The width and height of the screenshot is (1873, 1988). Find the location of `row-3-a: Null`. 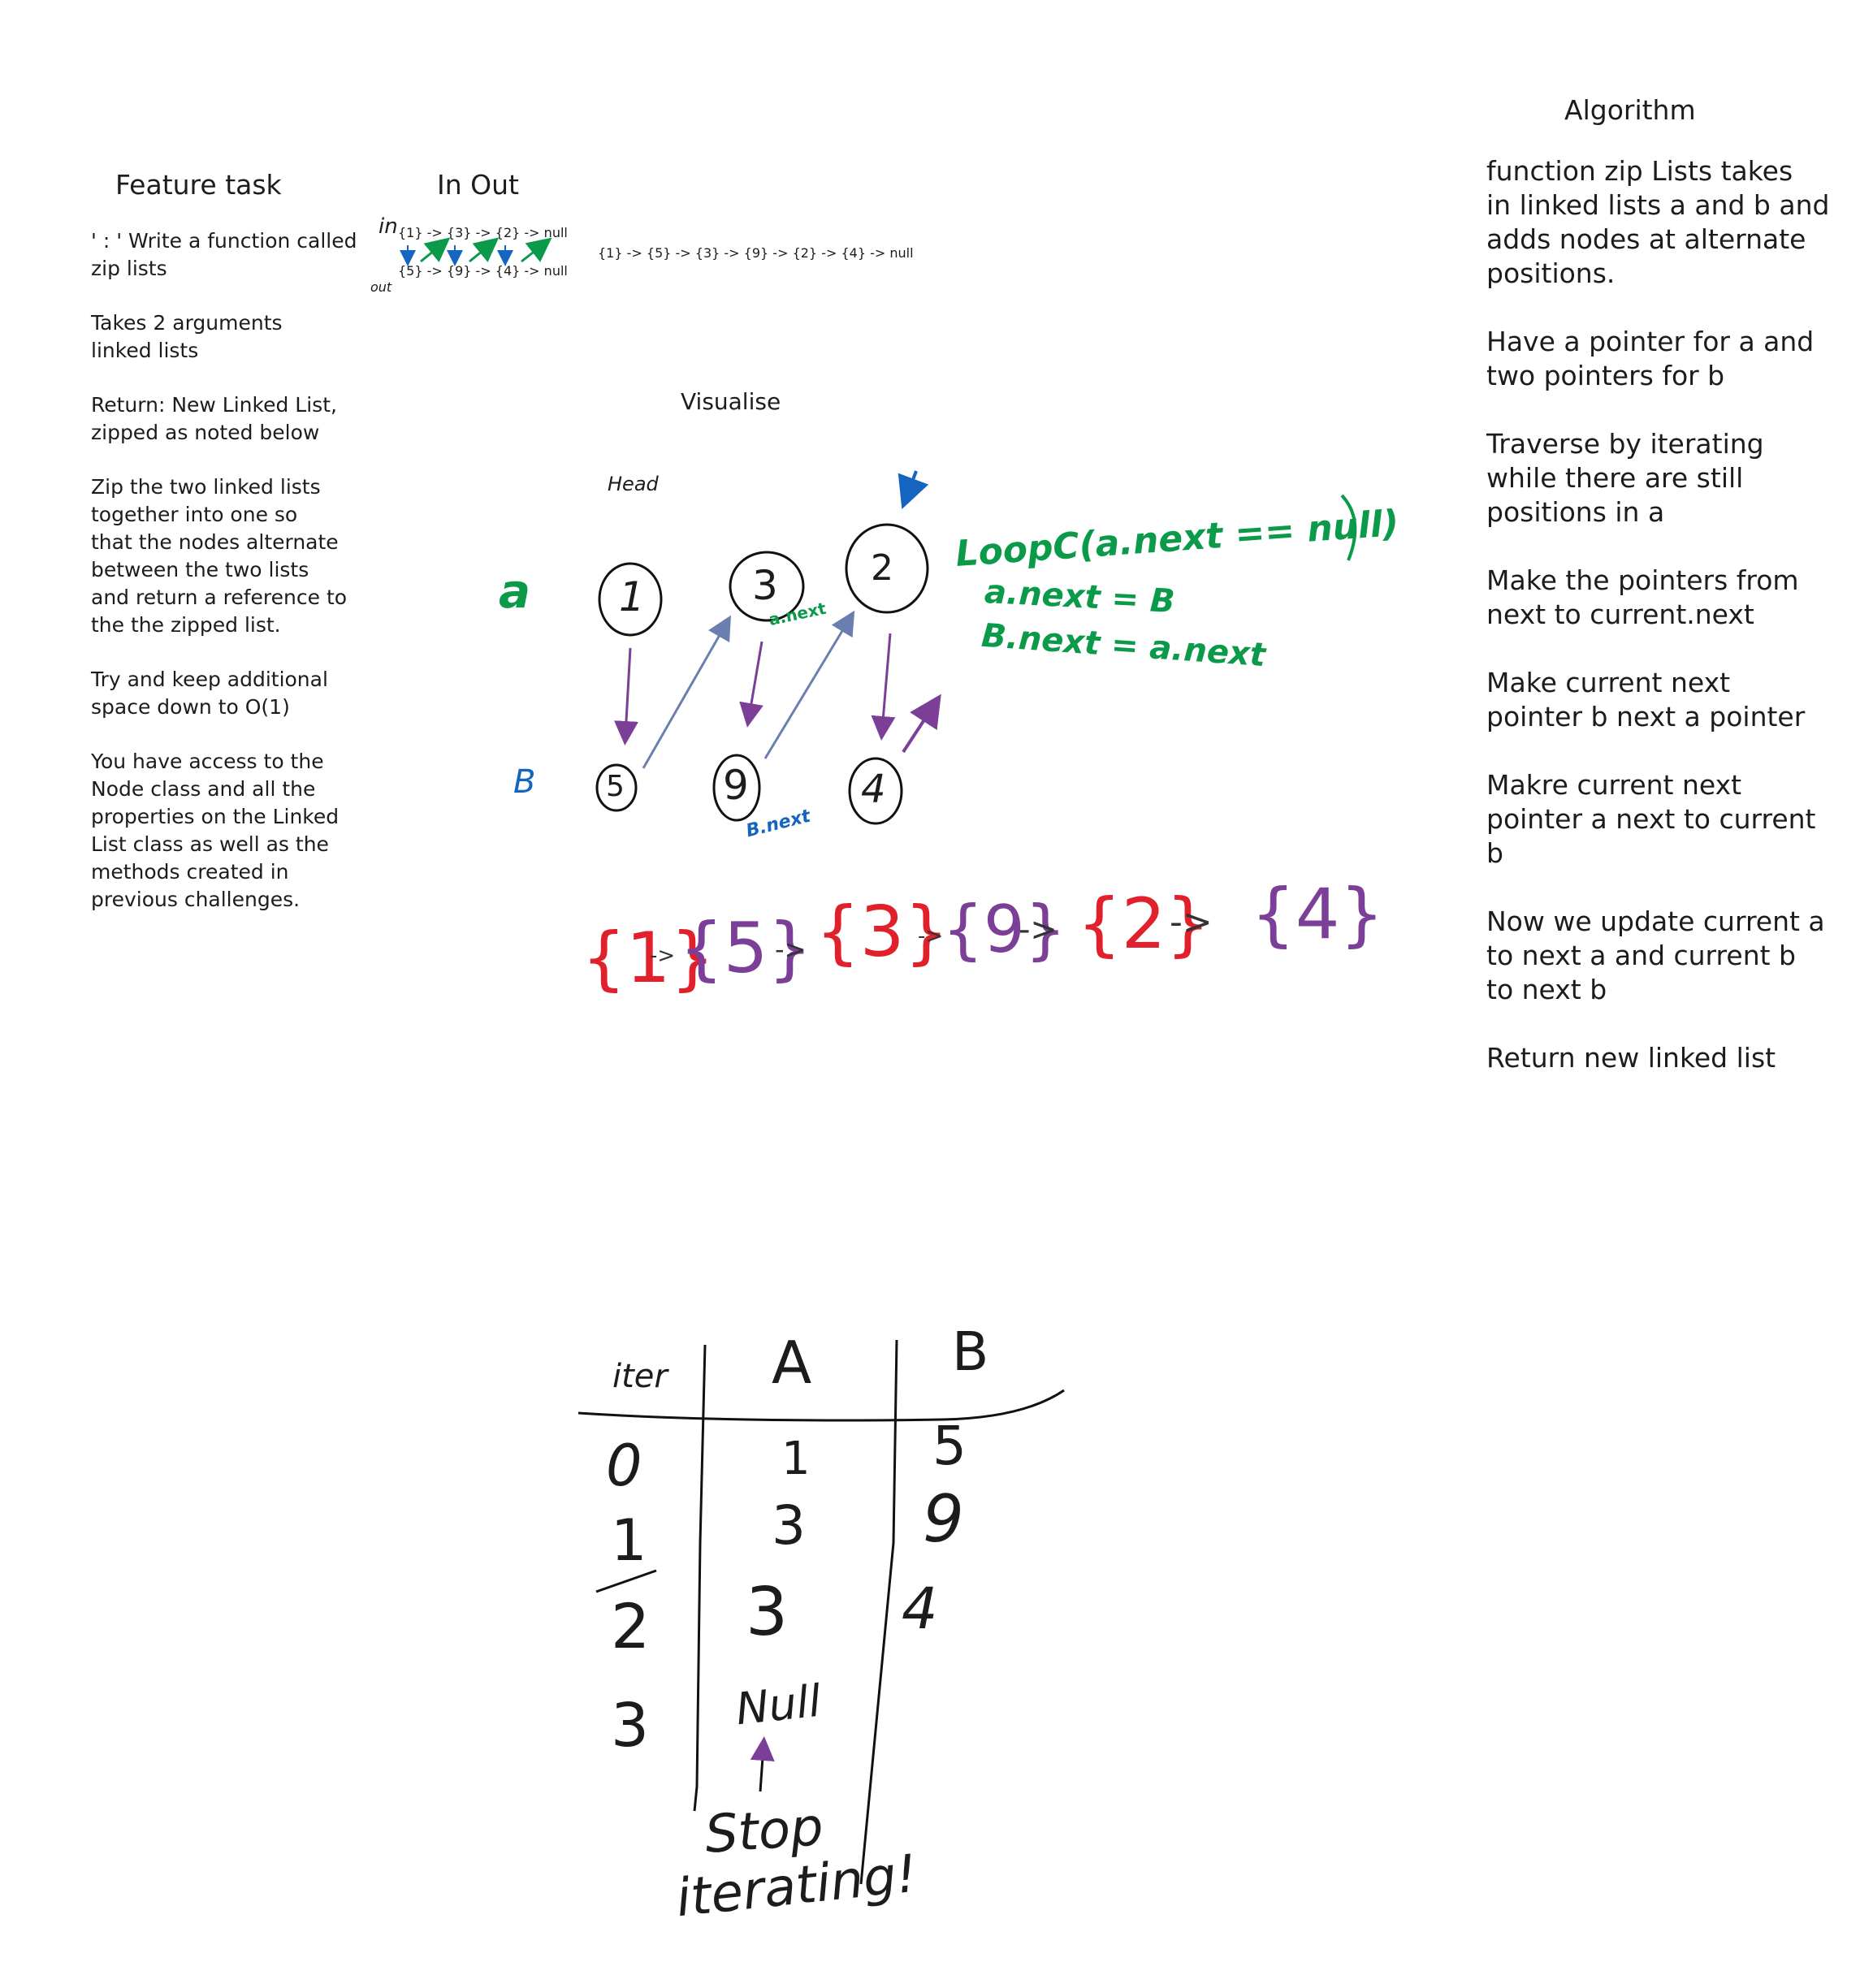

row-3-a: Null is located at coordinates (778, 1705).